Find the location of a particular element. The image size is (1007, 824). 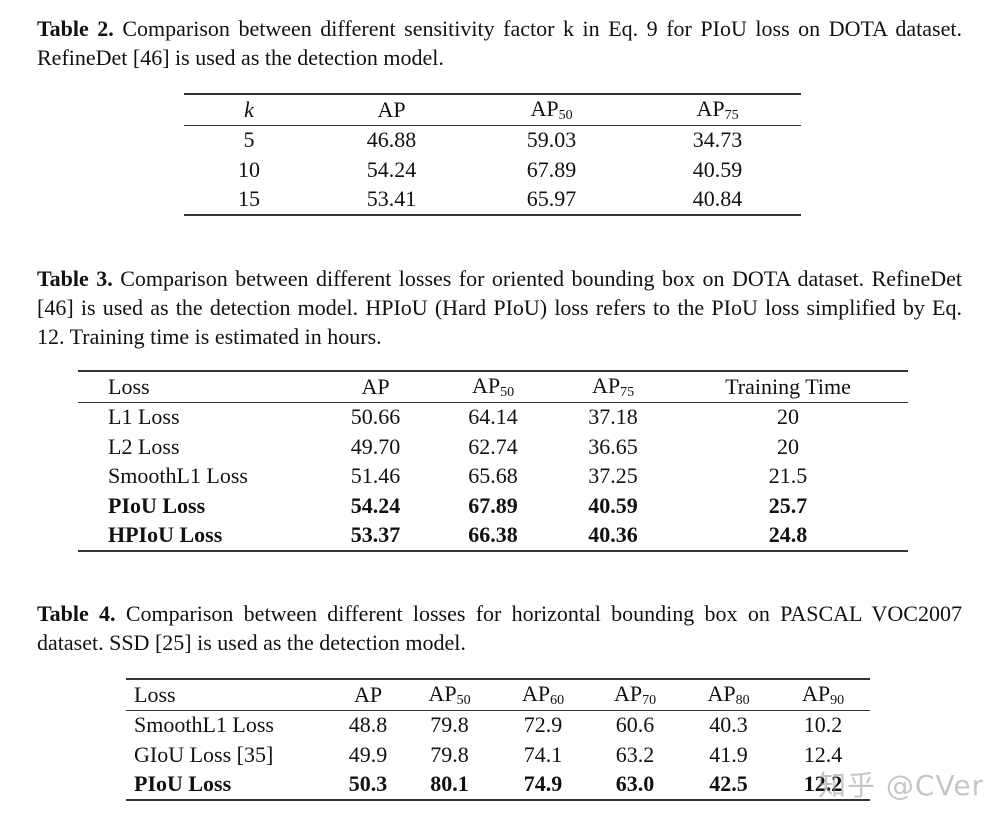

cell: 60.6 is located at coordinates (635, 725).